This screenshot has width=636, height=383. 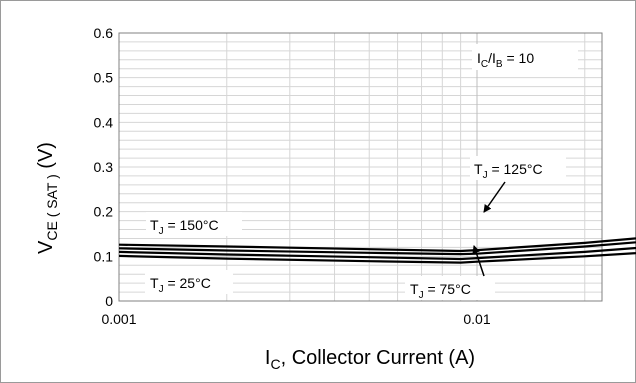 What do you see at coordinates (508, 171) in the screenshot?
I see `label-125c: TJ = 125°C` at bounding box center [508, 171].